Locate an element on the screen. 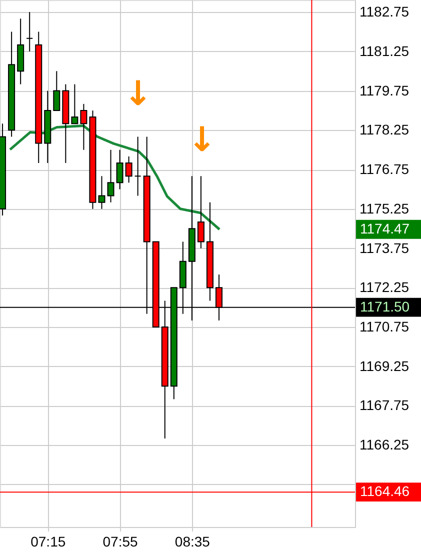 The height and width of the screenshot is (553, 421). y-tick-label: 1175.25 is located at coordinates (385, 208).